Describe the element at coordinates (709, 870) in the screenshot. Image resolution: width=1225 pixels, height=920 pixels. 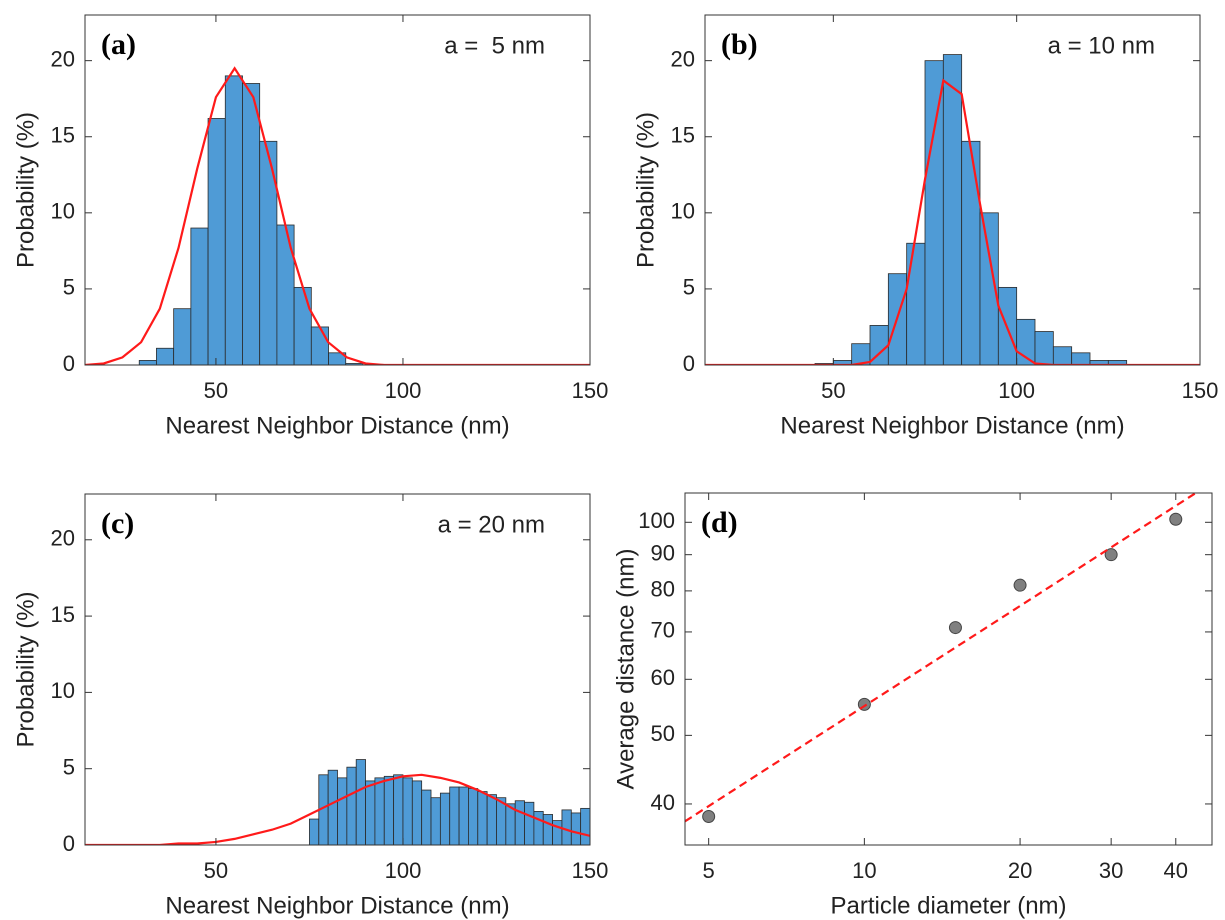
I see `x-tick-label: 5` at that location.